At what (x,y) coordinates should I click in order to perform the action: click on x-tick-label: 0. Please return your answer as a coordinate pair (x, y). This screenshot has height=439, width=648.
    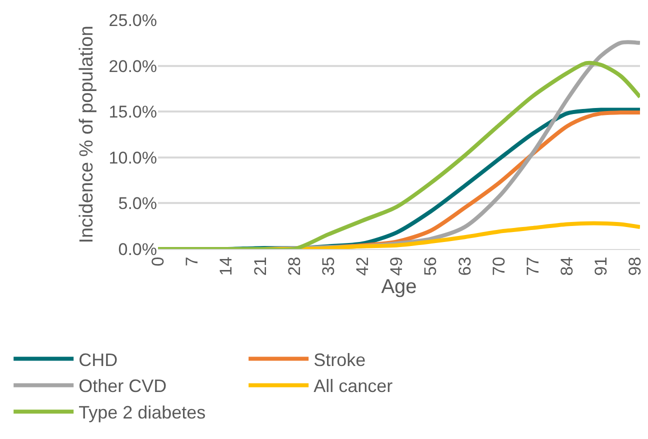
    Looking at the image, I should click on (158, 261).